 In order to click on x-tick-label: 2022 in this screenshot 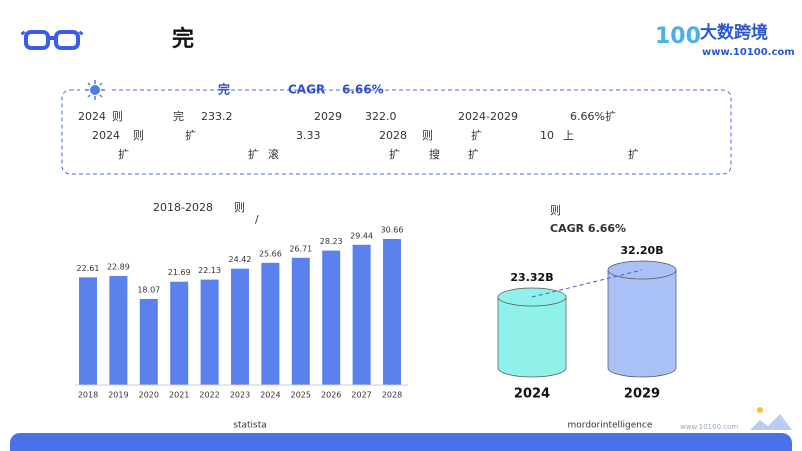, I will do `click(209, 395)`.